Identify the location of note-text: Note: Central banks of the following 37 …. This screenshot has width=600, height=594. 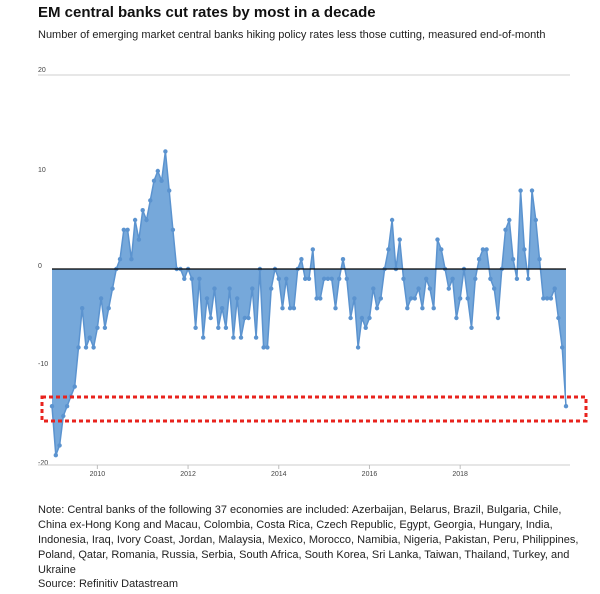
(308, 540).